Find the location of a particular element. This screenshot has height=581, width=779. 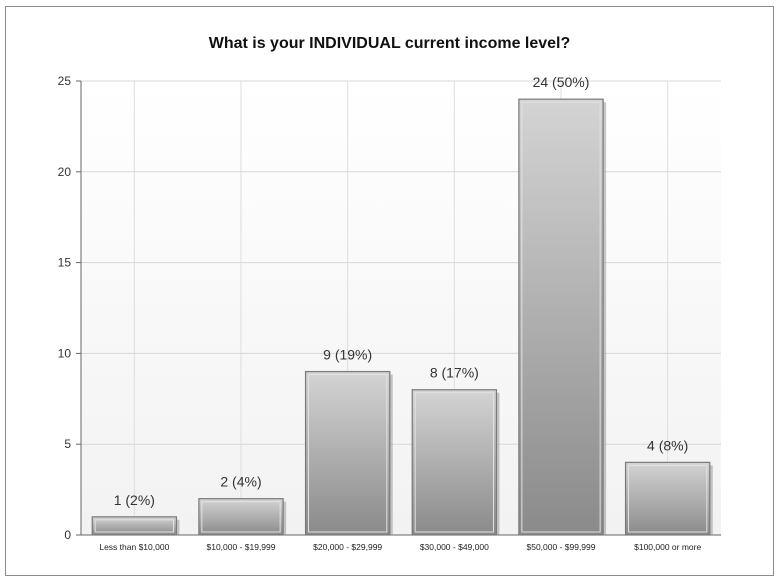

y-tick-label: 25 is located at coordinates (65, 81).